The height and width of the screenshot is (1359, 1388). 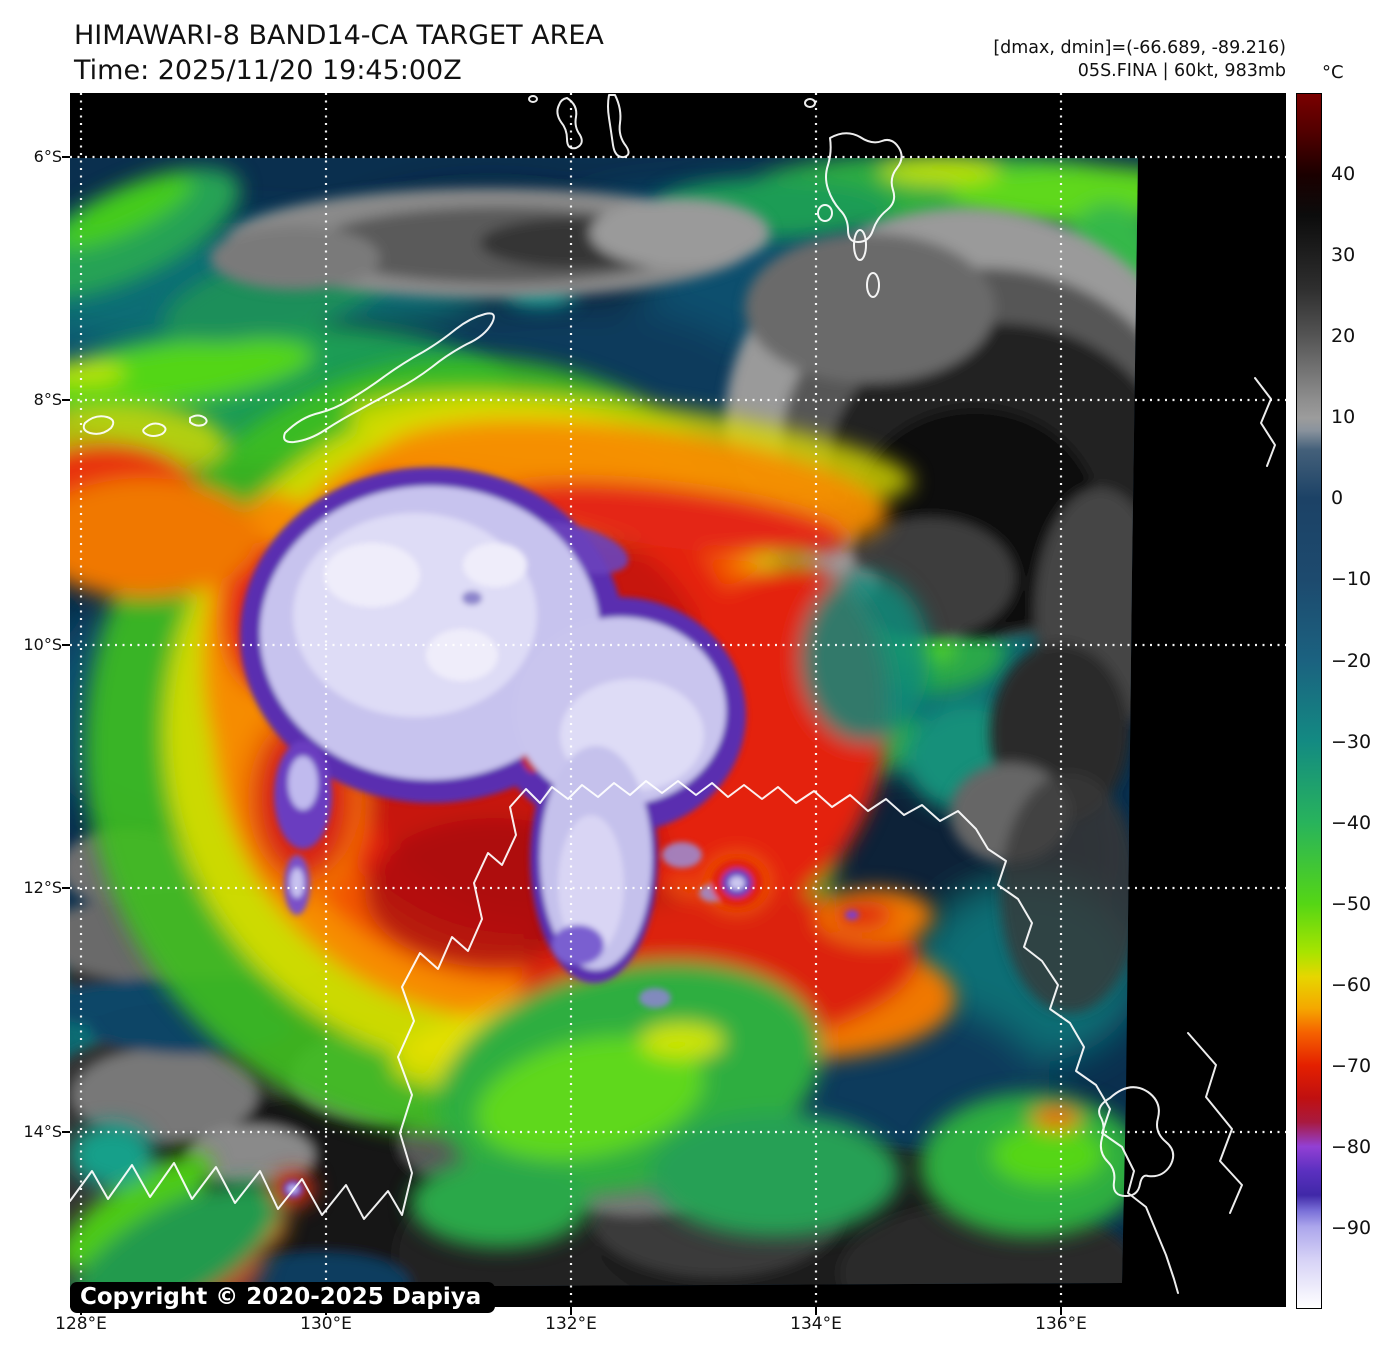 What do you see at coordinates (98, 425) in the screenshot?
I see `coastline-small-islands-west` at bounding box center [98, 425].